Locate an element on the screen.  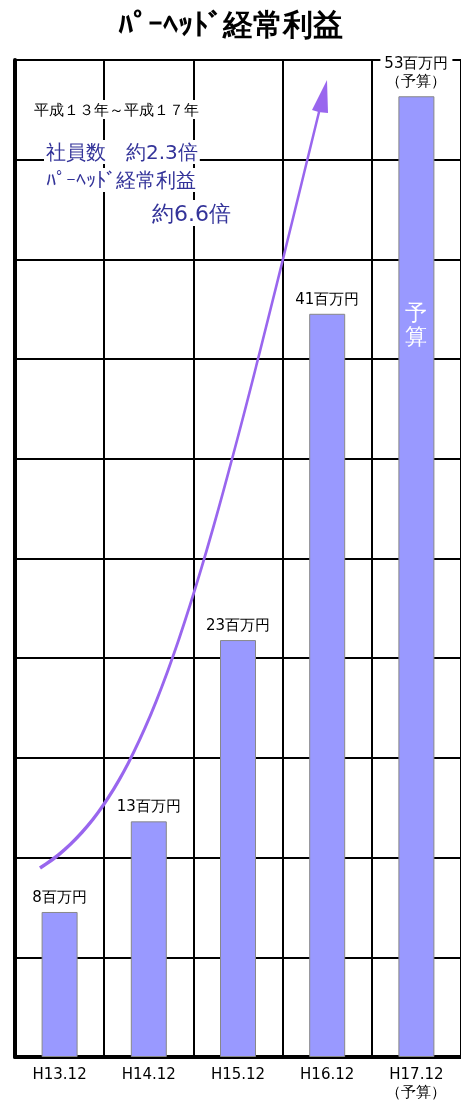
data-label: 53百万円（予算） is located at coordinates (416, 72).